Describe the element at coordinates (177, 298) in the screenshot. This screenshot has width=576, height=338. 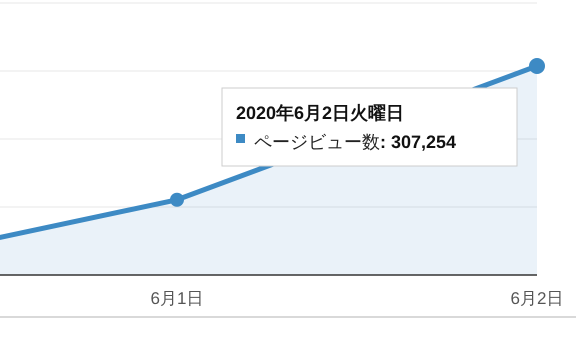
I see `x-tick-label: 6月1日` at that location.